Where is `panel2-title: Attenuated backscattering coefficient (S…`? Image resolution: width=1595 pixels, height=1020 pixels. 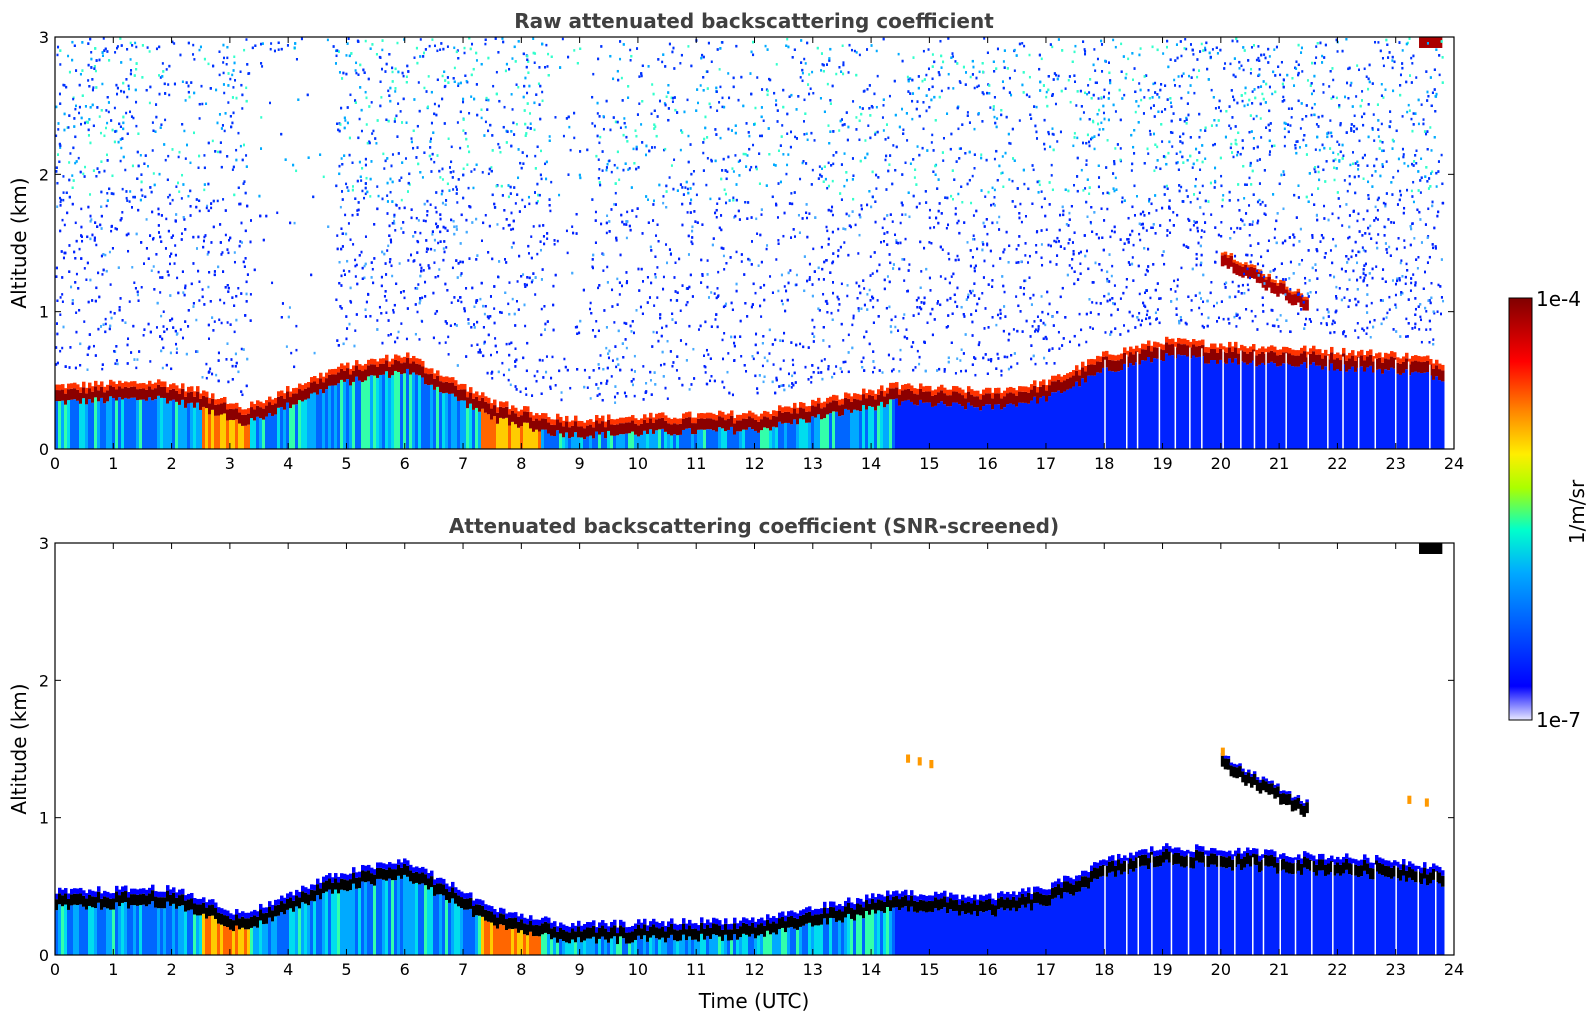 panel2-title: Attenuated backscattering coefficient (S… is located at coordinates (754, 526).